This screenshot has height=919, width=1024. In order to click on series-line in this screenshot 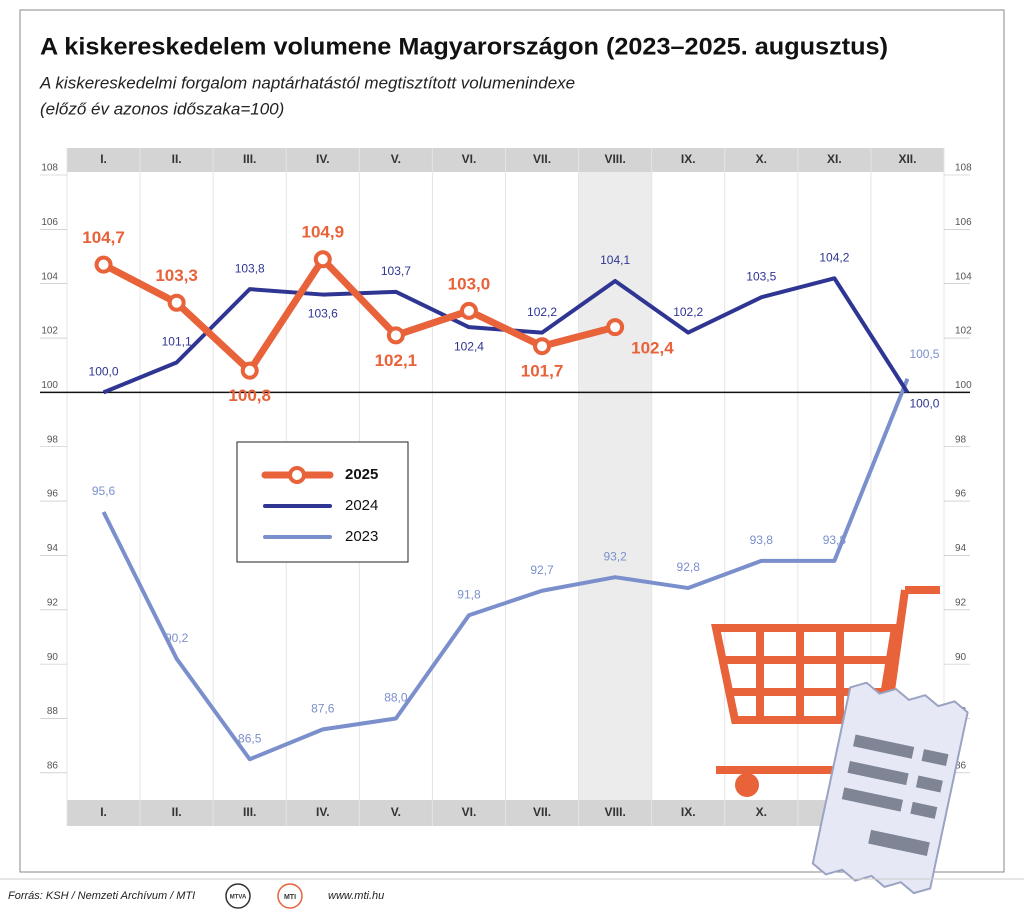, I will do `click(359, 315)`.